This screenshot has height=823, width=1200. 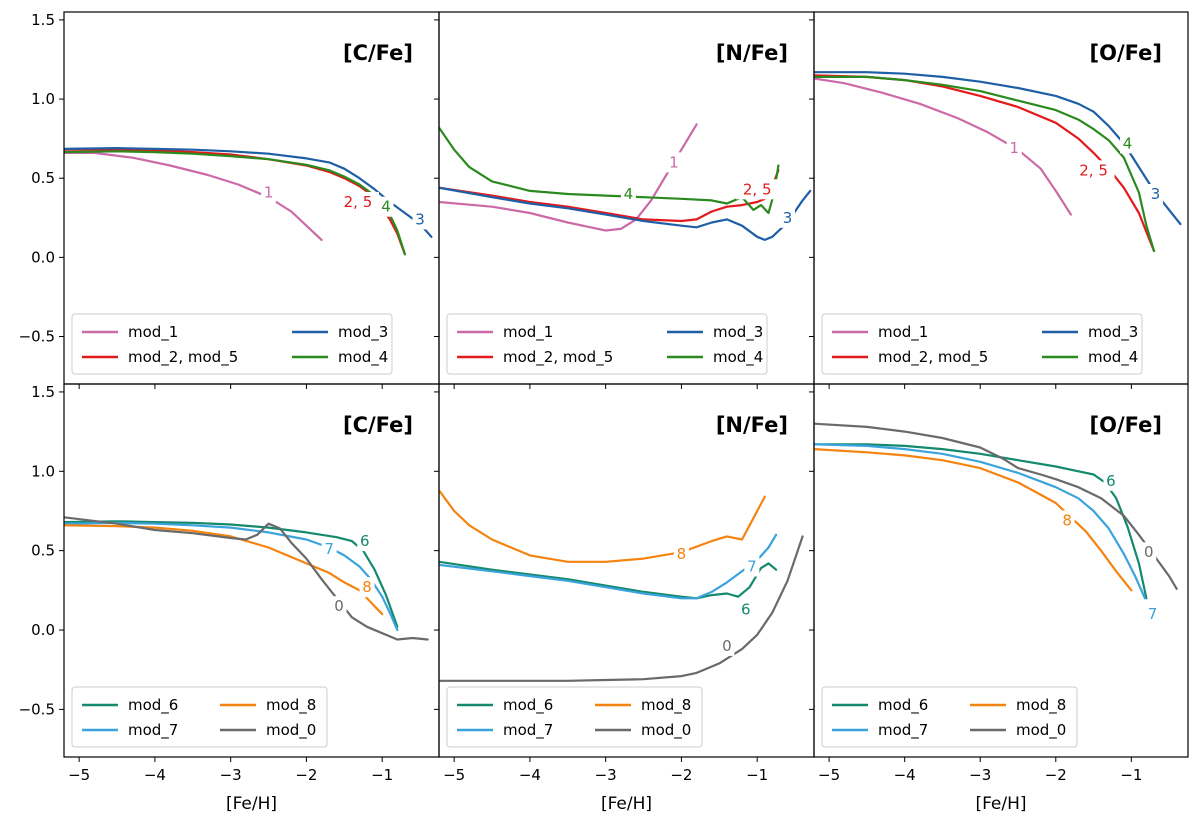 I want to click on x-tick-label: −3, so click(x=606, y=775).